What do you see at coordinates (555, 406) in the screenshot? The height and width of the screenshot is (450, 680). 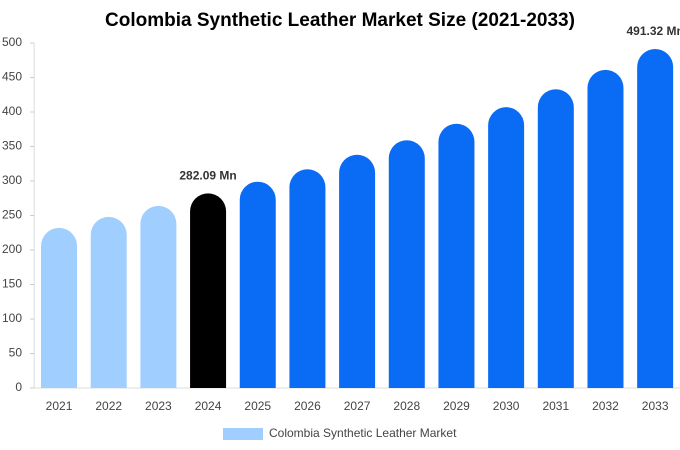 I see `x-tick-label: 2031` at bounding box center [555, 406].